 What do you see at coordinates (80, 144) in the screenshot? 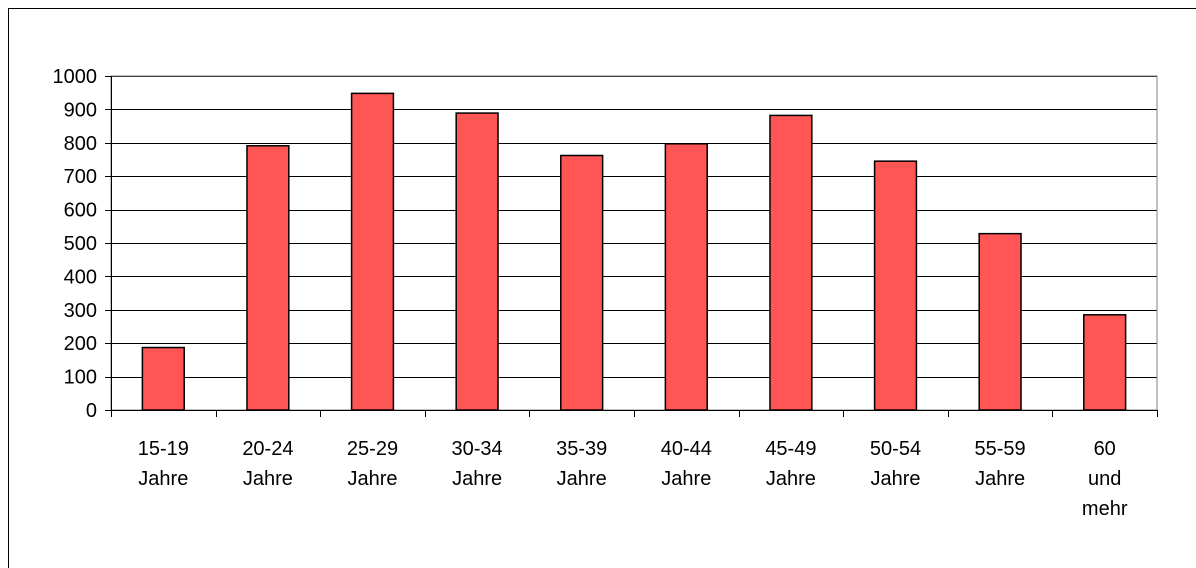
I see `y-tick-label-800: 800` at bounding box center [80, 144].